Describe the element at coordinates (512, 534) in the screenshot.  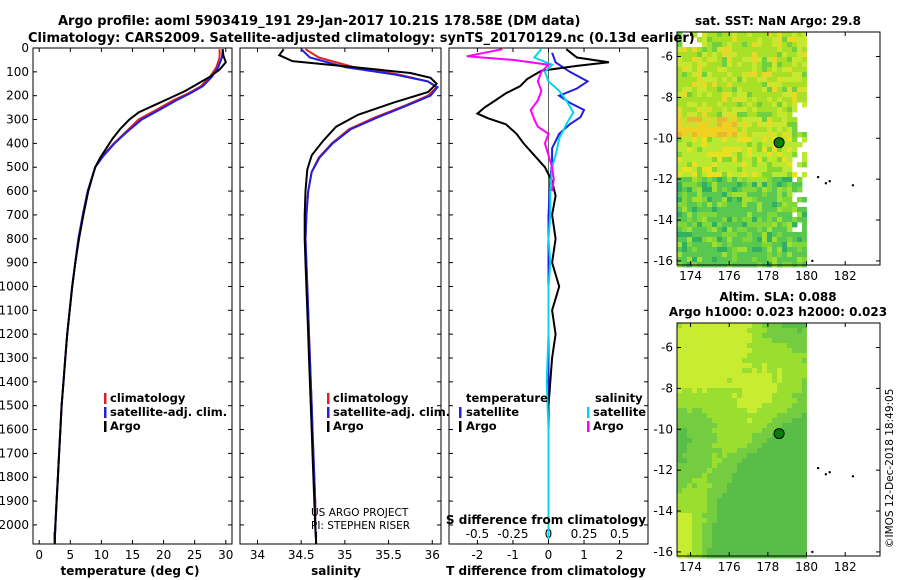
I see `difference-top-tick-label: -0.25` at that location.